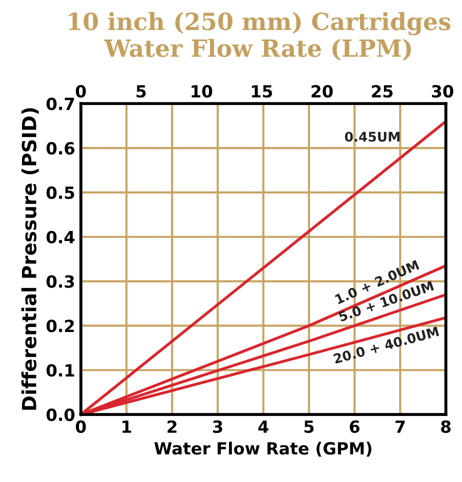 The height and width of the screenshot is (482, 462). I want to click on y-axis-title: Differential Pressure (PSID), so click(30, 259).